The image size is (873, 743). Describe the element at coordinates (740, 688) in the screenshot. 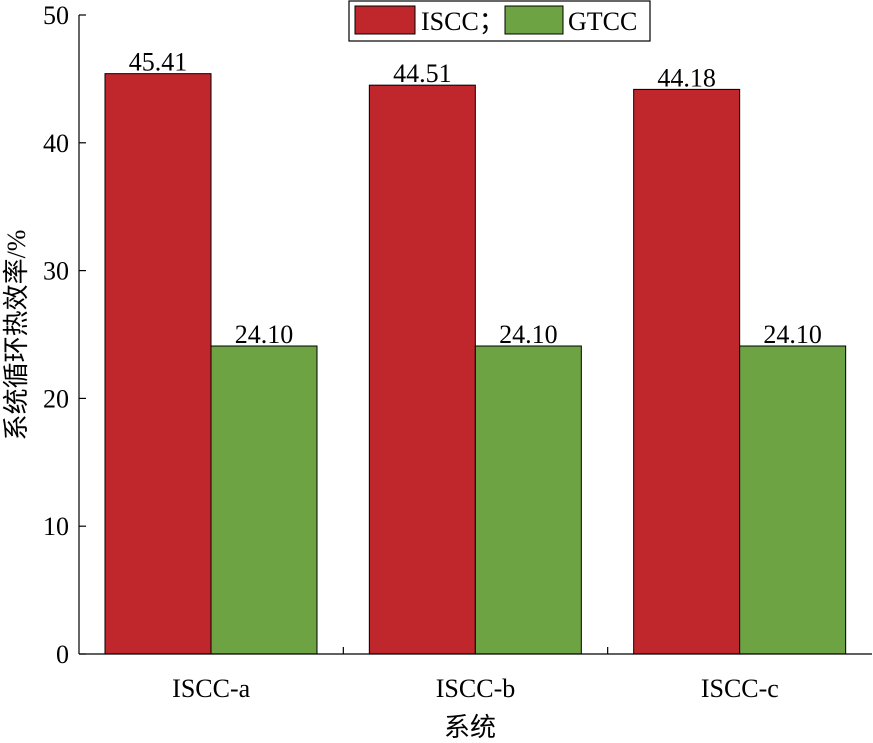

I see `x-tick-label: ISCC-c` at that location.